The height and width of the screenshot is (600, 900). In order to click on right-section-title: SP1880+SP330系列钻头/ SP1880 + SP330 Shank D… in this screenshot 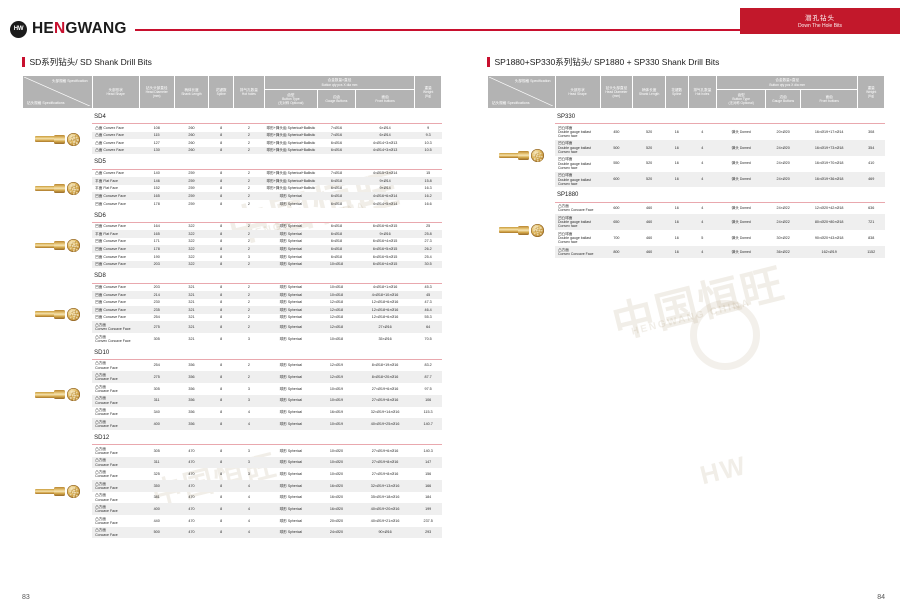, I will do `click(686, 62)`.